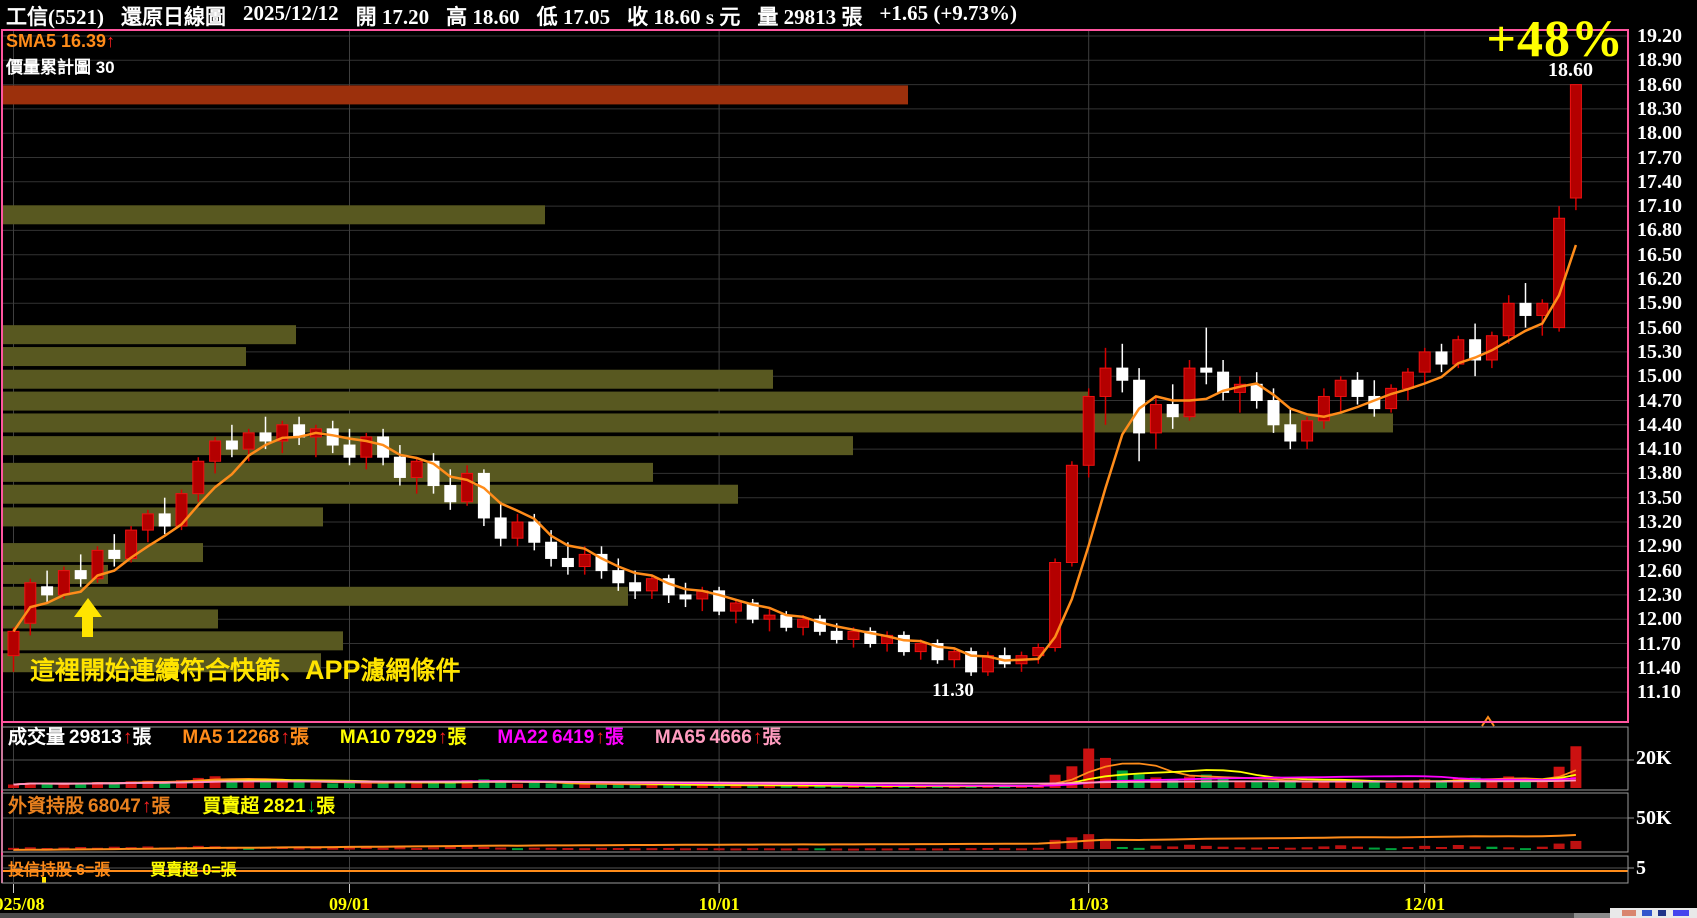  Describe the element at coordinates (573, 17) in the screenshot. I see `header-item: 低 17.05` at that location.